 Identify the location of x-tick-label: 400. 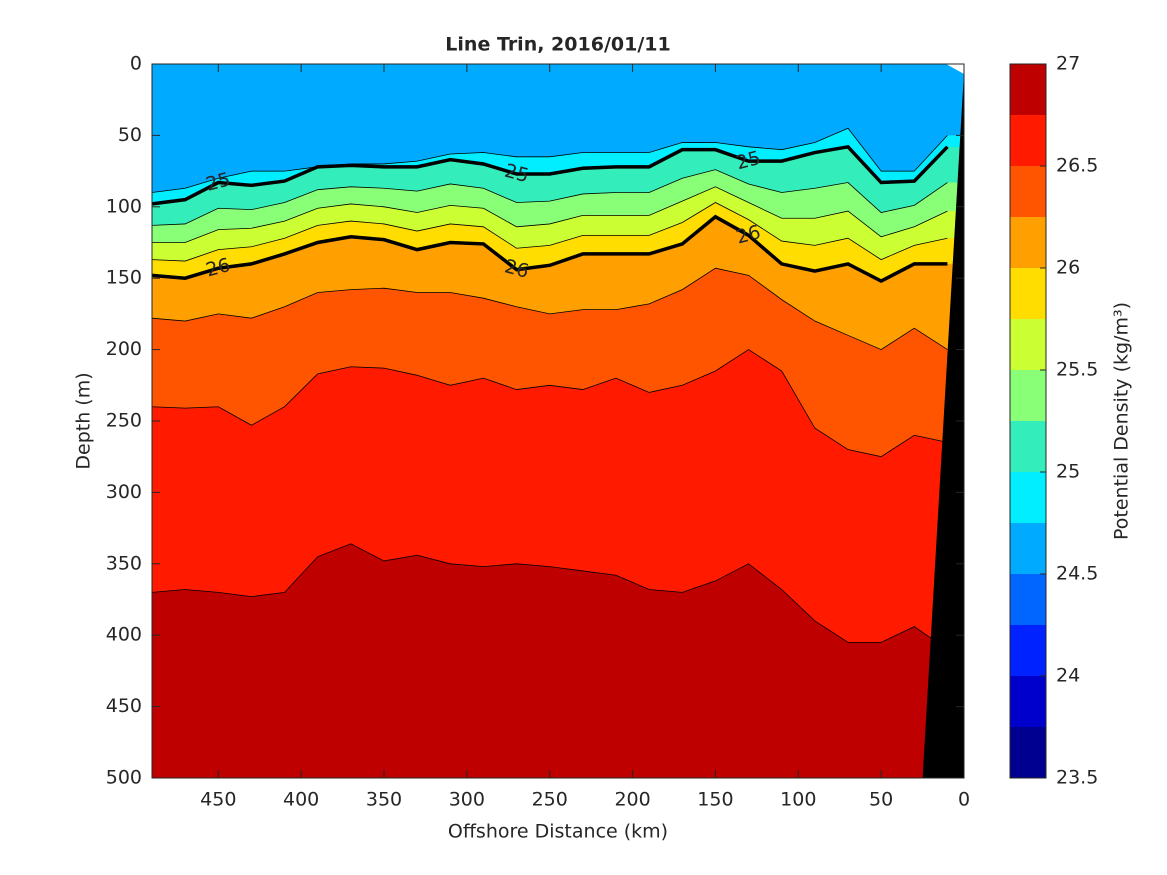
(301, 800).